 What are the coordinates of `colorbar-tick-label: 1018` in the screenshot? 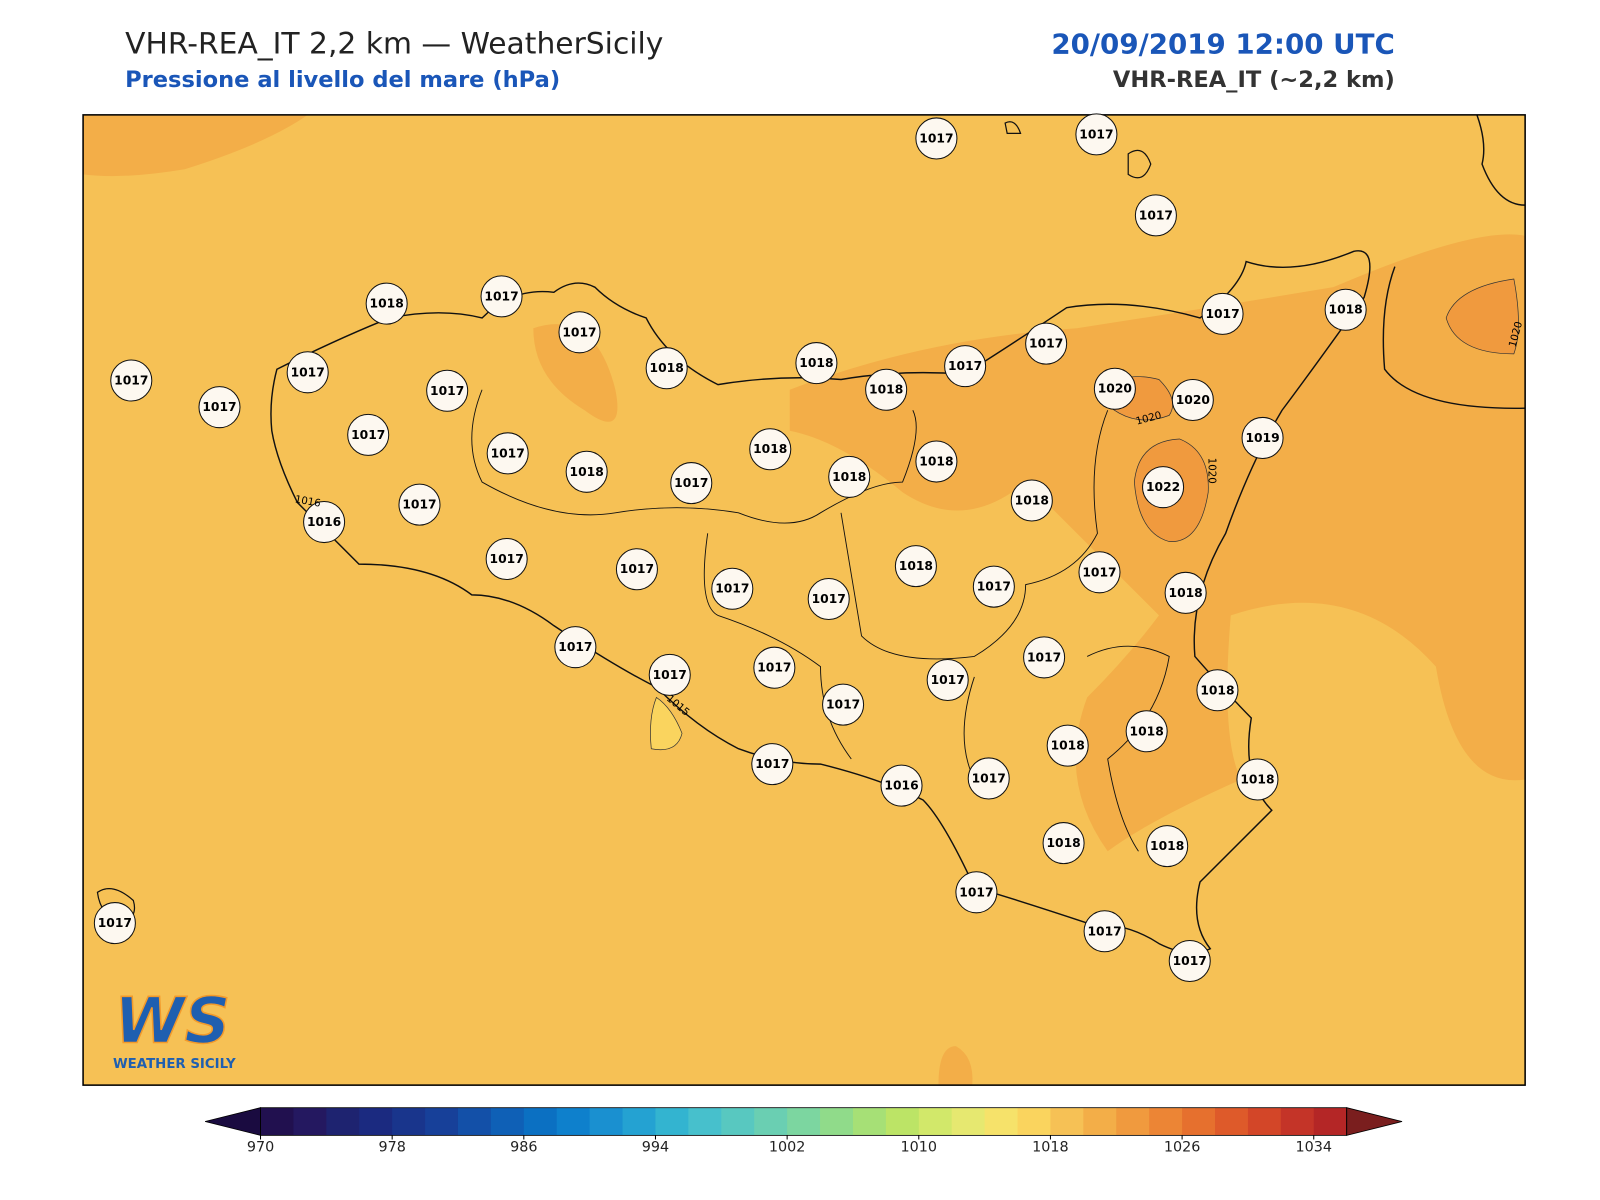 It's located at (1050, 1148).